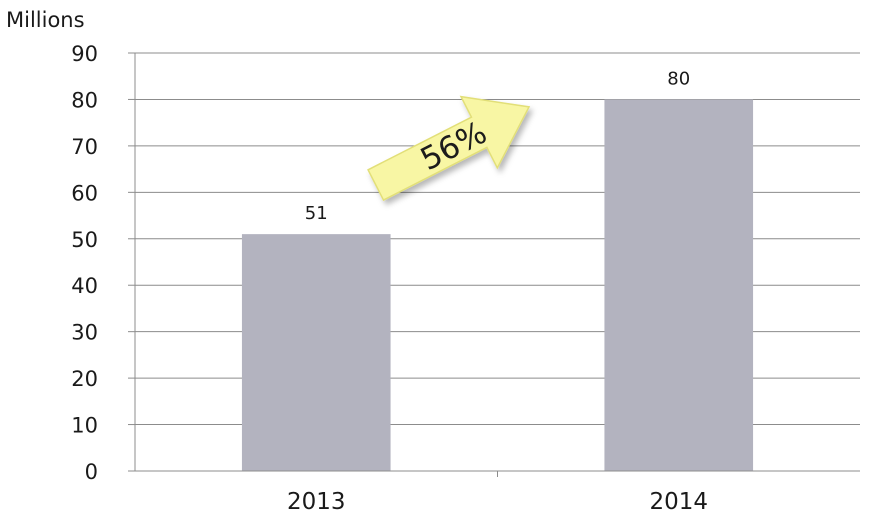 This screenshot has height=516, width=873. Describe the element at coordinates (497, 502) in the screenshot. I see `x-tick-labels: 2013 2014` at that location.